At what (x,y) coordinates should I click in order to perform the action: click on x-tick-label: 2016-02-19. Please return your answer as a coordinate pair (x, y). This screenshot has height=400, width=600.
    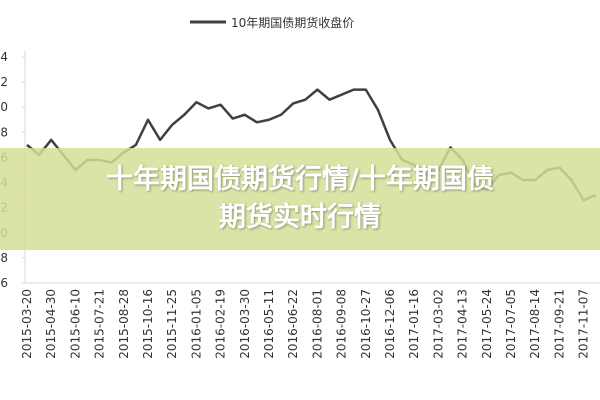
    Looking at the image, I should click on (221, 324).